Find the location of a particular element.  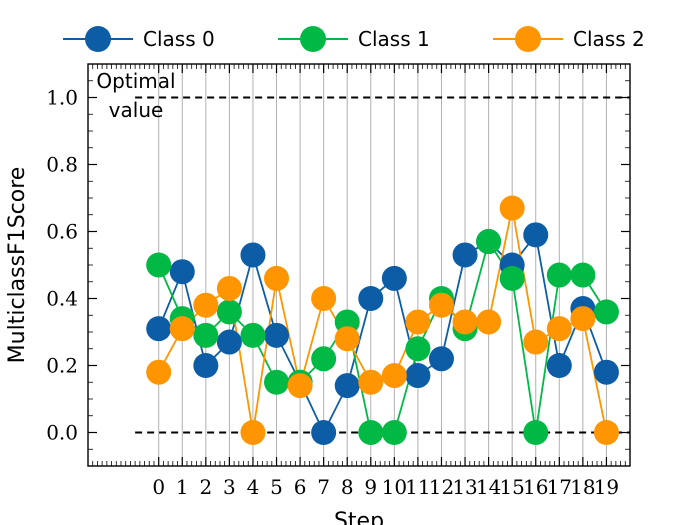

legend: Class 0 Class 1 Class 2 is located at coordinates (354, 39).